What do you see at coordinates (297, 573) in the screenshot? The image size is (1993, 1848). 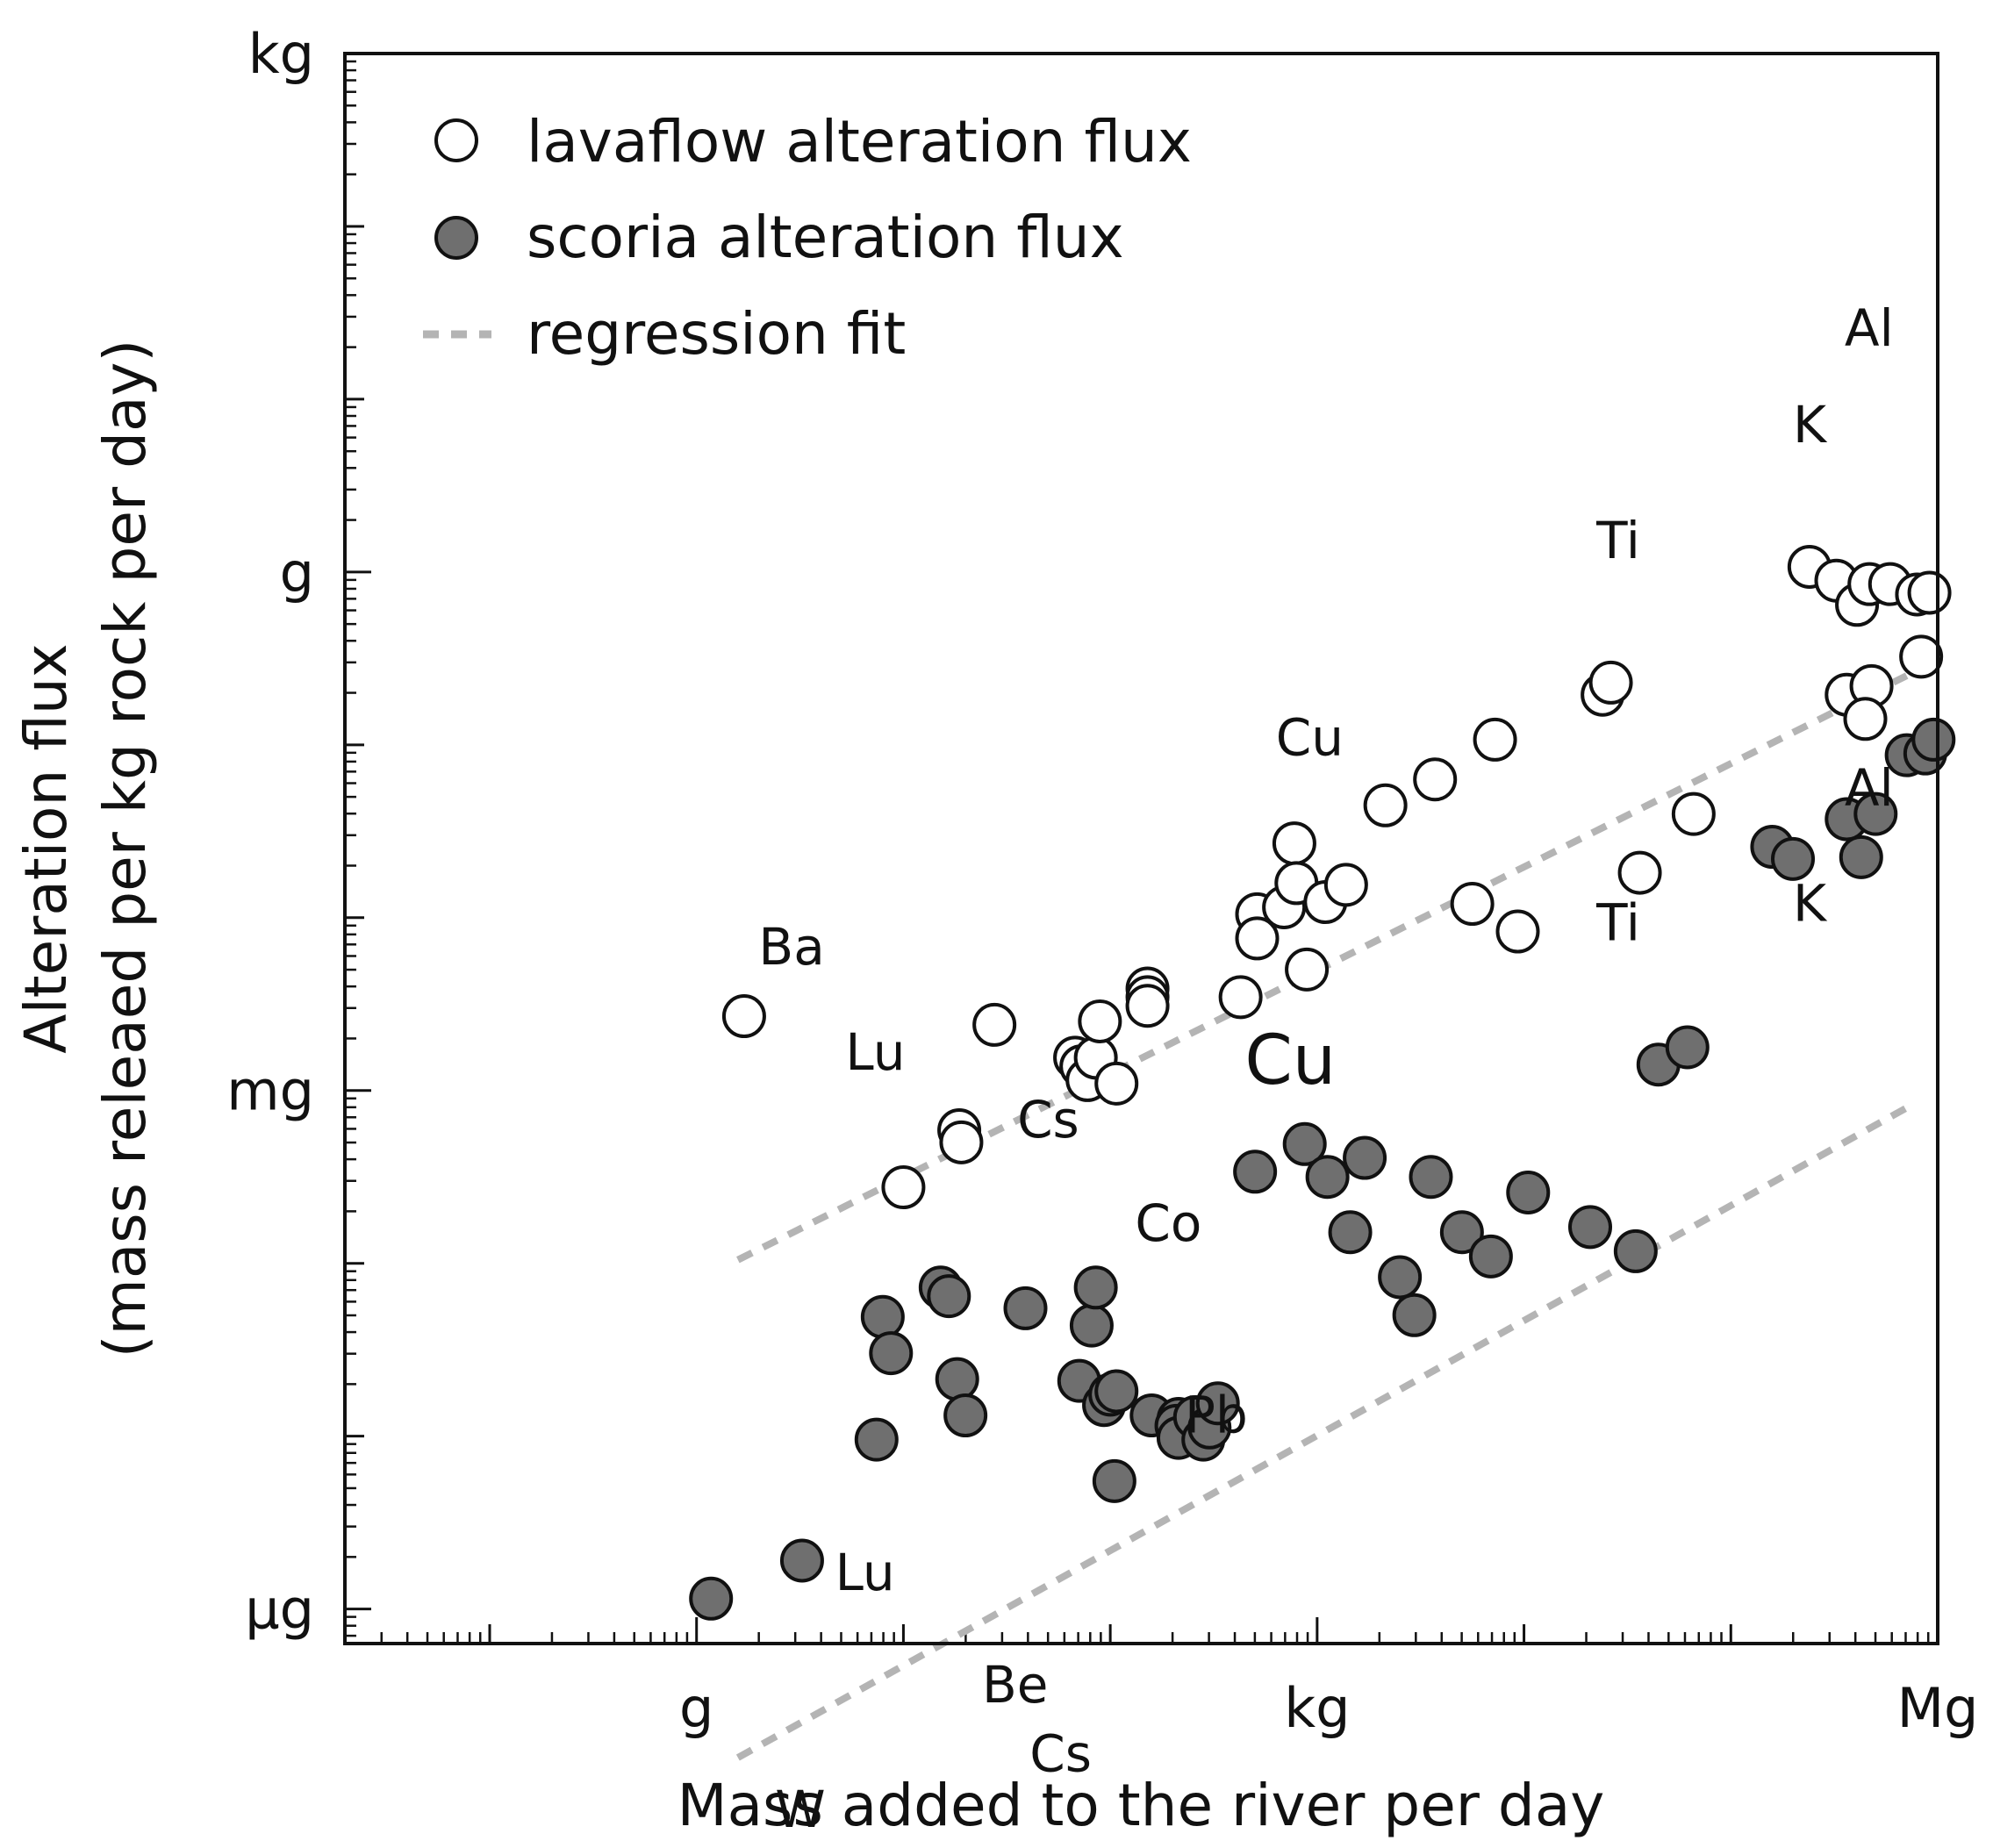 I see `y-tick-label: g` at bounding box center [297, 573].